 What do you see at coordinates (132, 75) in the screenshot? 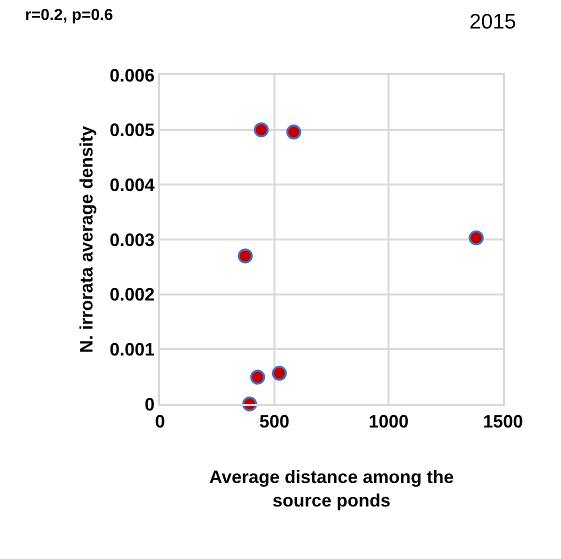
I see `y-tick-label: 0.006` at bounding box center [132, 75].